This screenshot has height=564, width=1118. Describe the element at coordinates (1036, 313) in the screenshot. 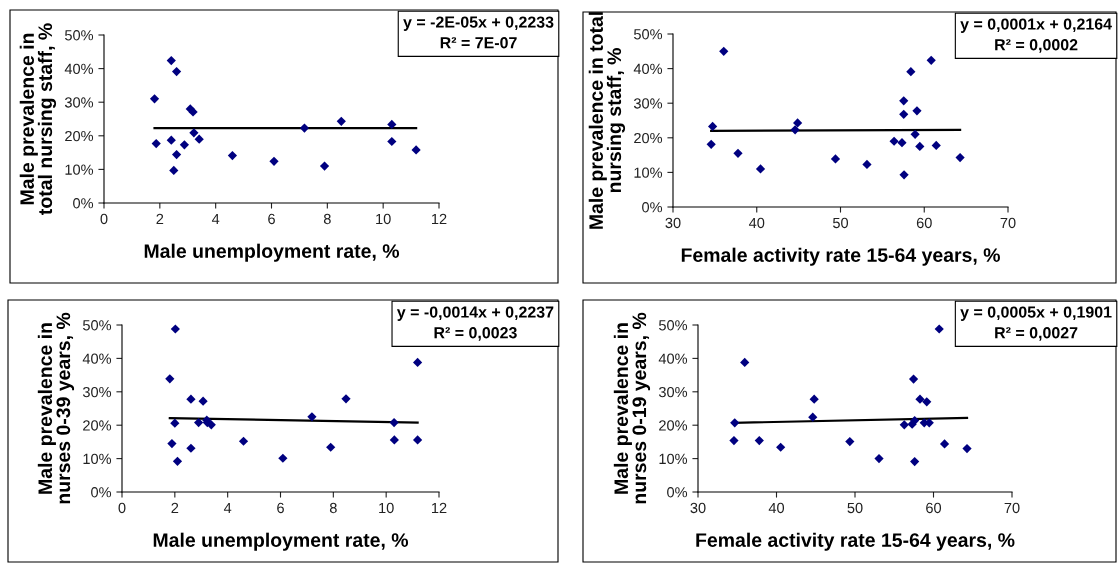

I see `text: y = 0,0005x + 0,1901` at that location.